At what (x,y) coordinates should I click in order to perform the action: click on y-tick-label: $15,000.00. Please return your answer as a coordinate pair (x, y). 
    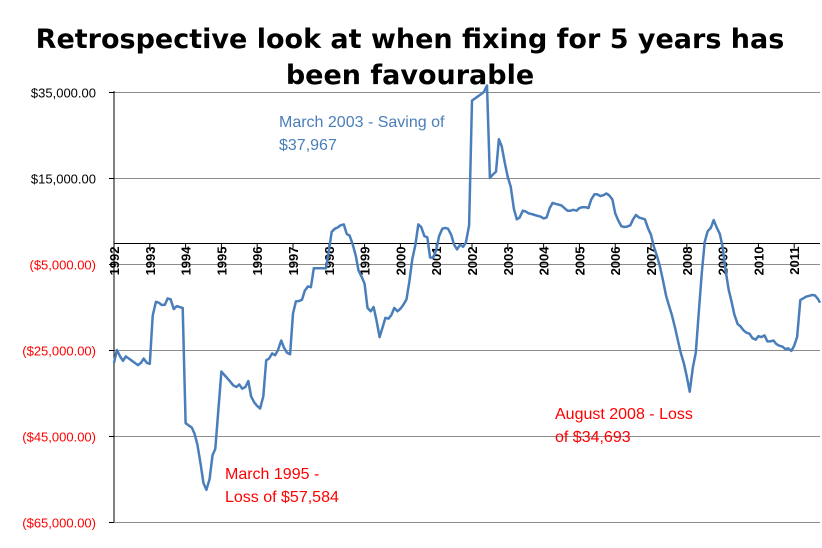
    Looking at the image, I should click on (63, 179).